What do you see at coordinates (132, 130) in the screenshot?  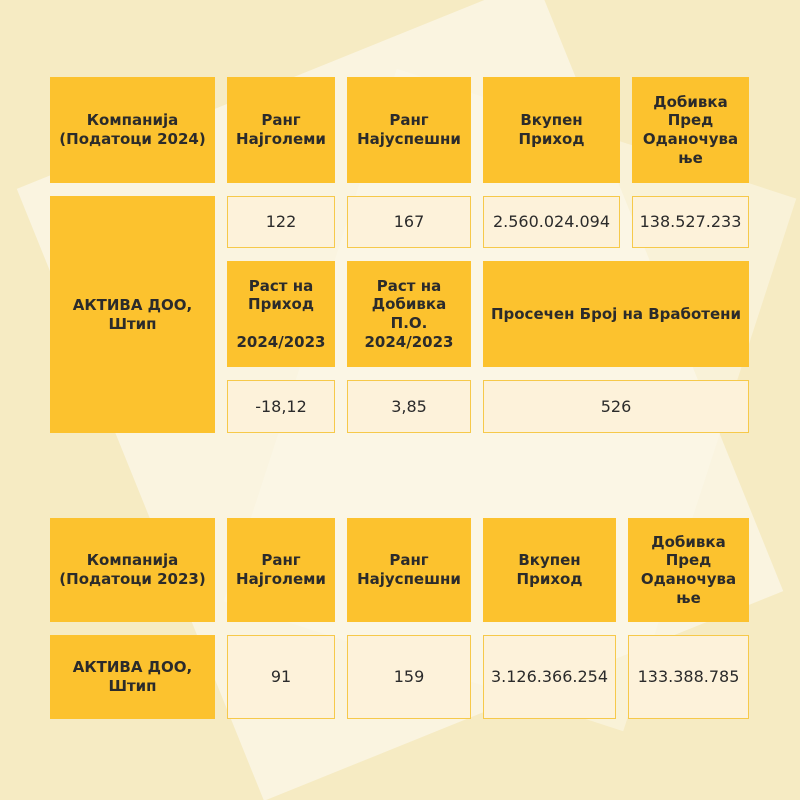 I see `header-cell: Компанија (Податоци 2024)` at bounding box center [132, 130].